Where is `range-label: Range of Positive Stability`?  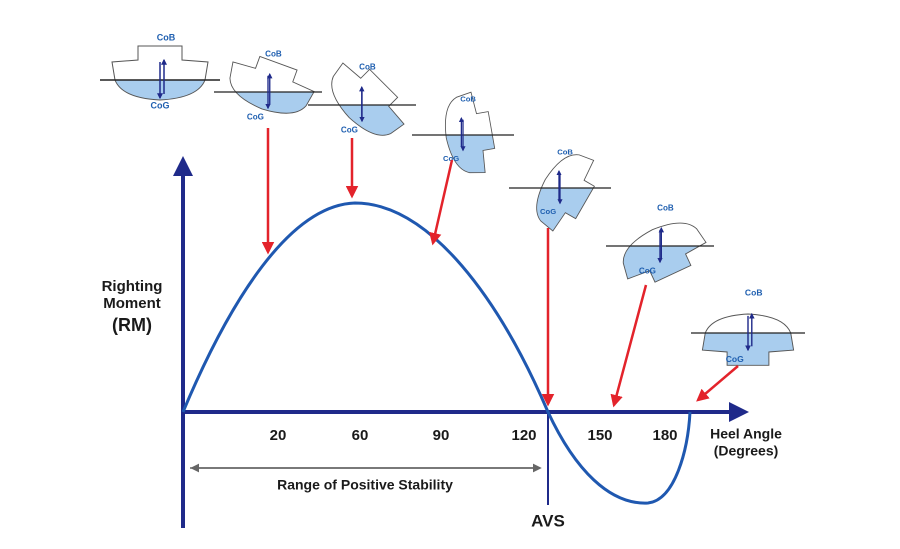 range-label: Range of Positive Stability is located at coordinates (365, 485).